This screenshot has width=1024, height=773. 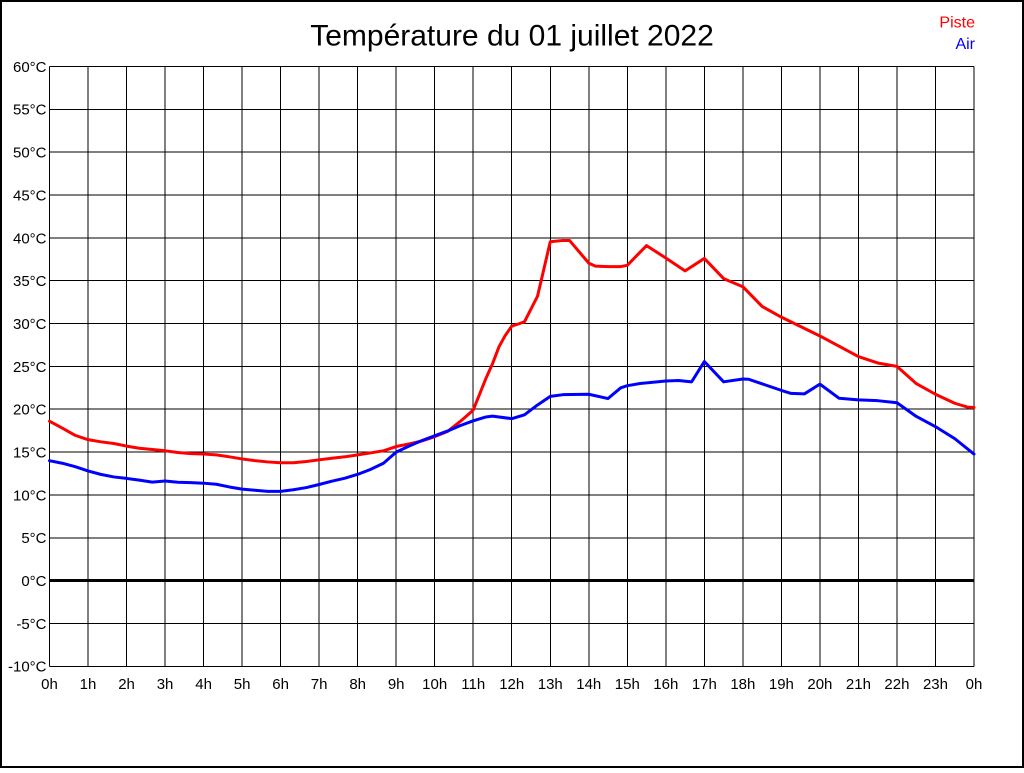 I want to click on svg-text: 16h, so click(x=665, y=684).